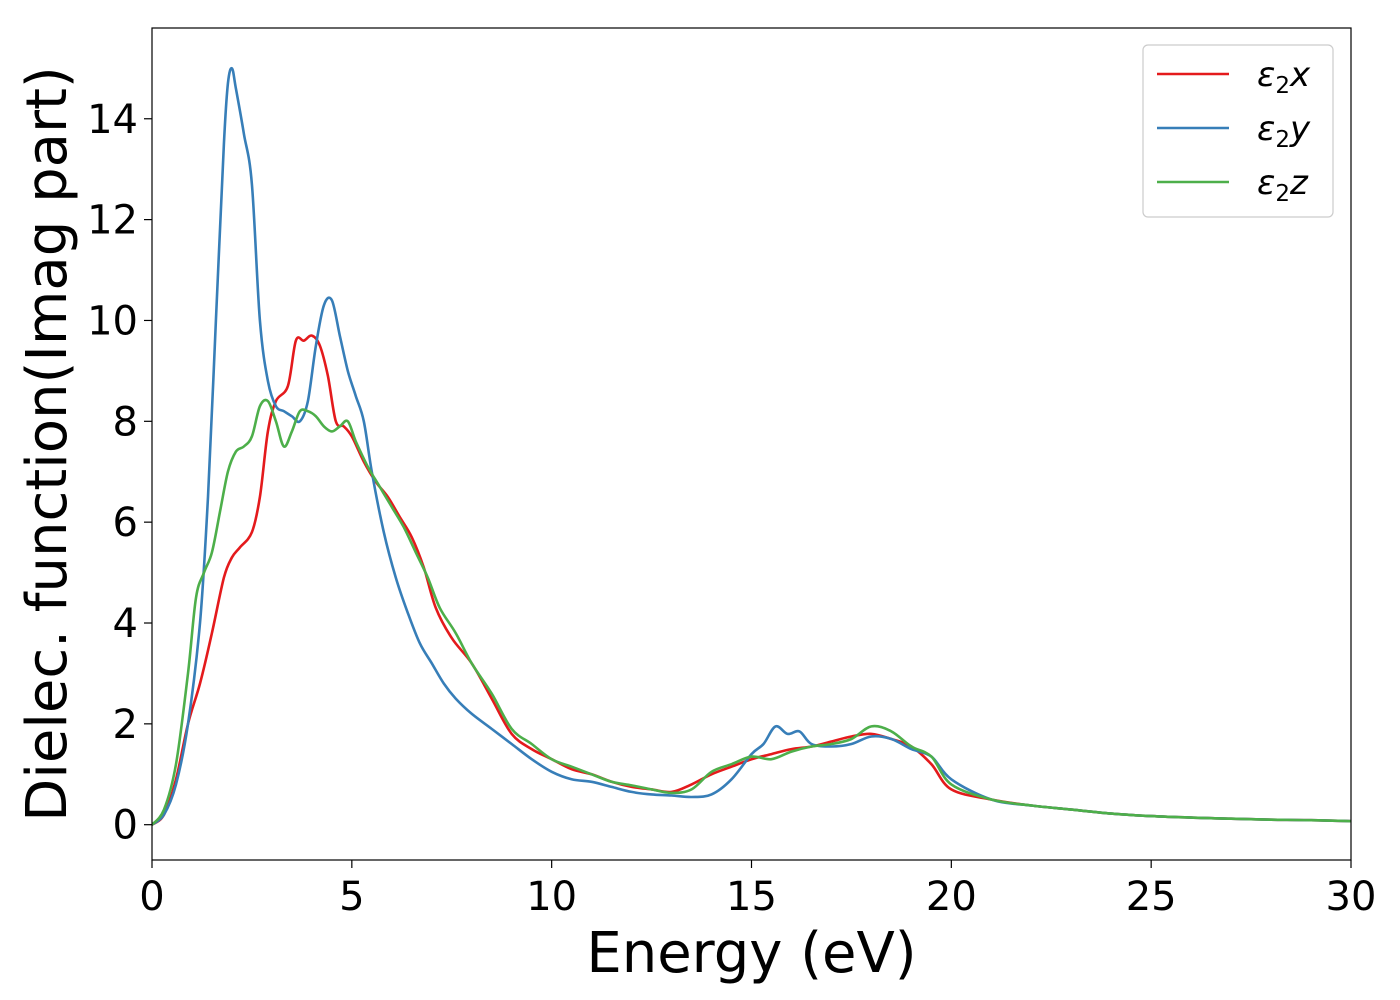 This screenshot has height=1000, width=1400. Describe the element at coordinates (1284, 77) in the screenshot. I see `legend-label-x: ε2x` at that location.